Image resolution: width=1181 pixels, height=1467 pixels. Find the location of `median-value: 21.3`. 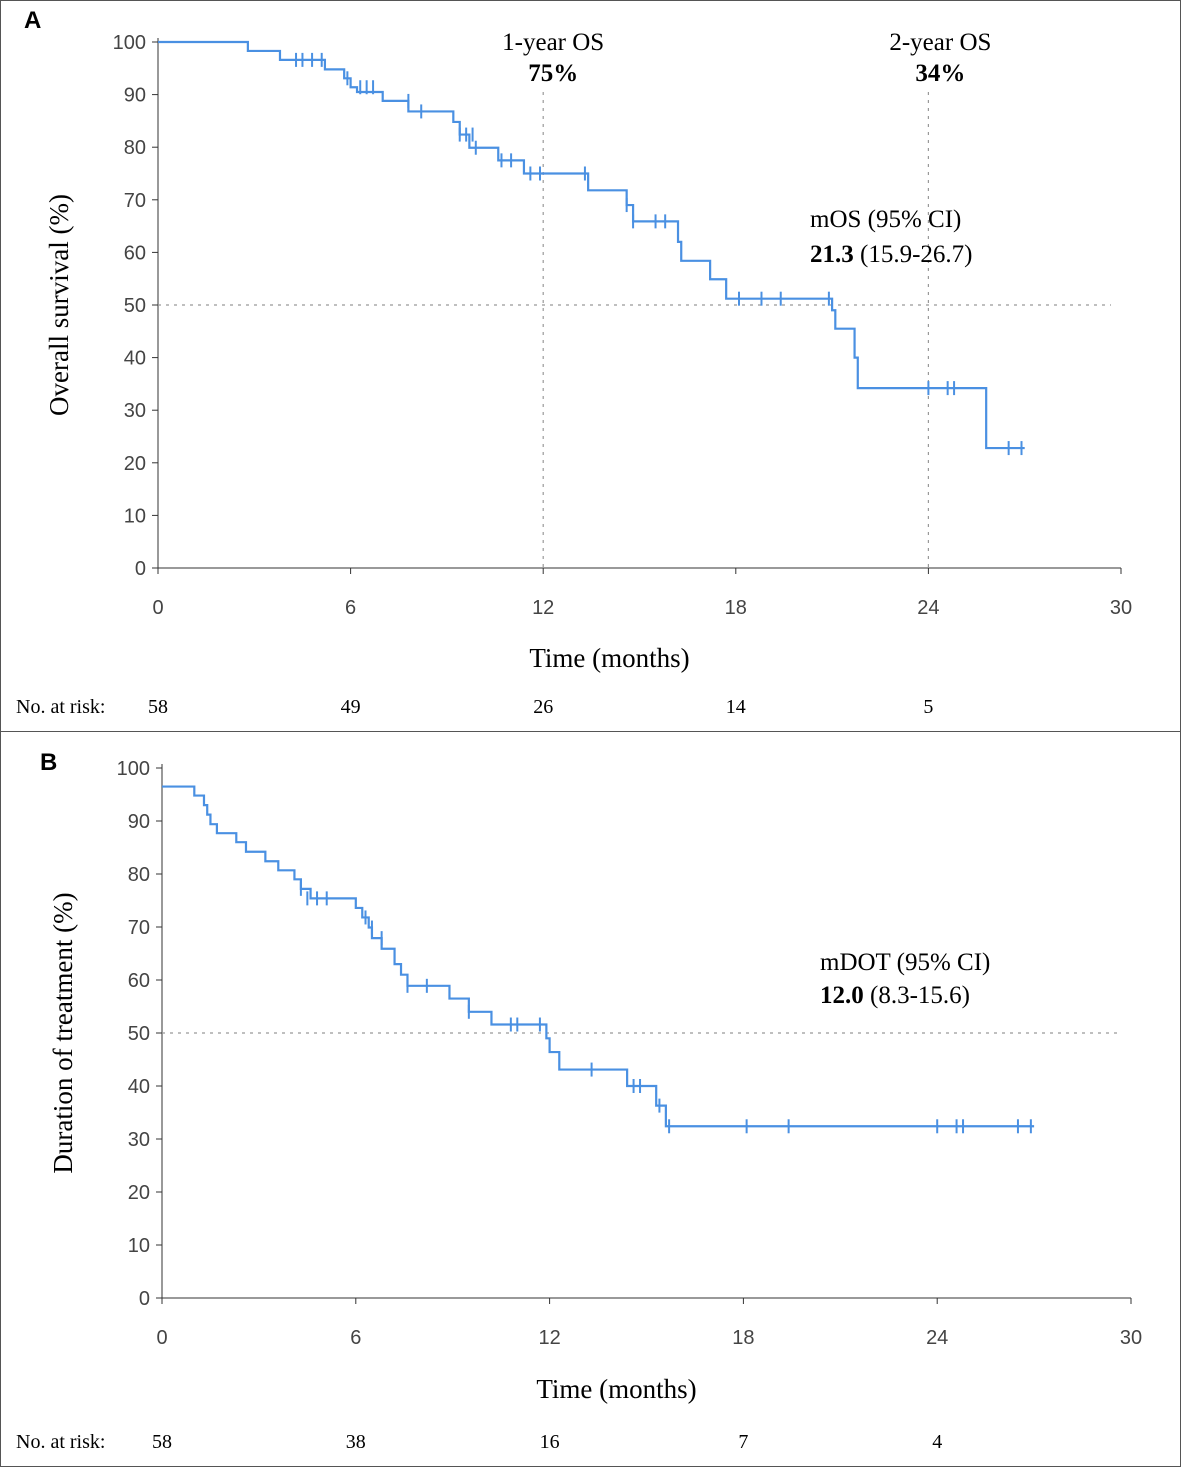

median-value: 21.3 is located at coordinates (832, 254).